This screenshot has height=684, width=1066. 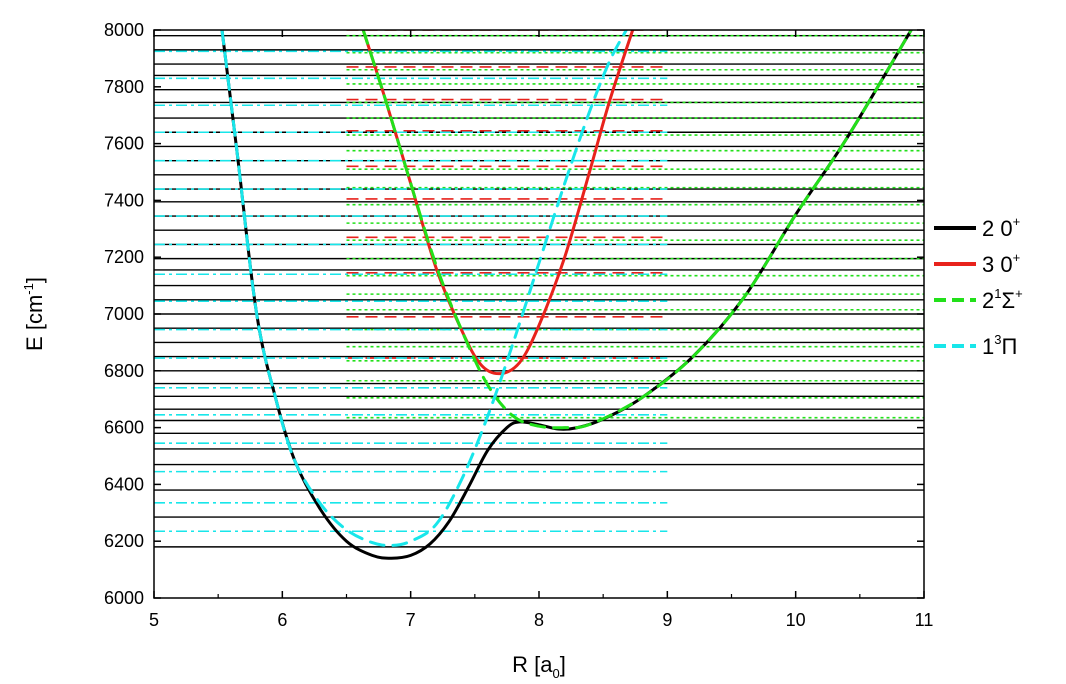 What do you see at coordinates (124, 541) in the screenshot?
I see `y-tick-label: 6200` at bounding box center [124, 541].